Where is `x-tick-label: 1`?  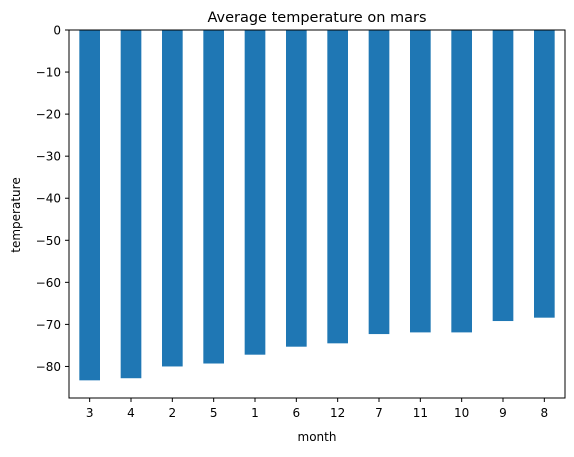
x-tick-label: 1 is located at coordinates (255, 413).